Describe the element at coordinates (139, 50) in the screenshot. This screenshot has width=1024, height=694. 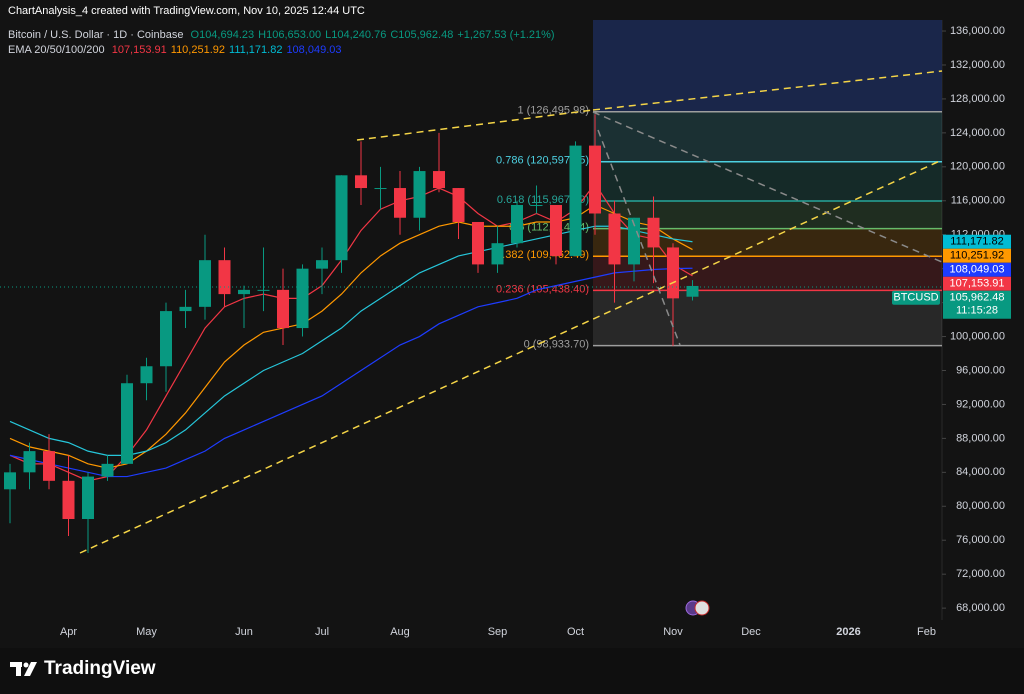
I see `ema-value: 107,153.91` at that location.